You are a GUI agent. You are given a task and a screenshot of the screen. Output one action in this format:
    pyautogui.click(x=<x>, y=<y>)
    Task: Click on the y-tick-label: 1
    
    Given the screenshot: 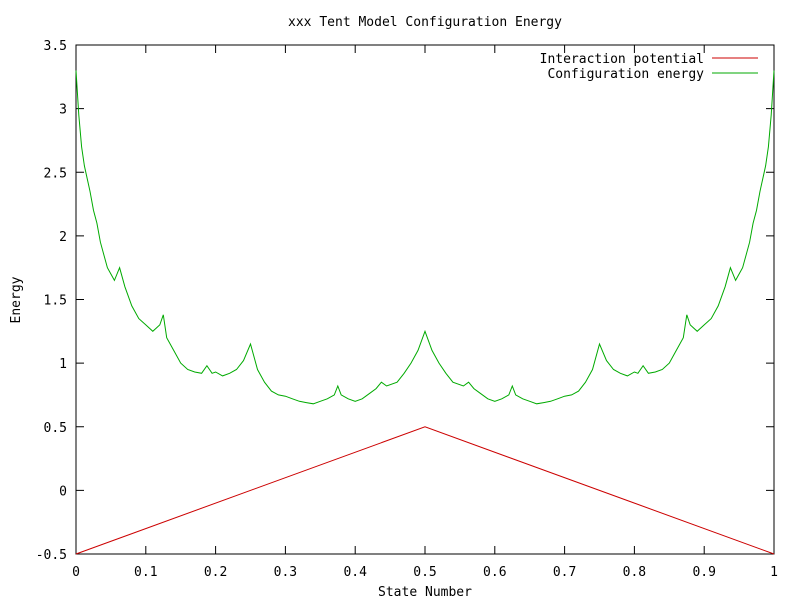 What is the action you would take?
    pyautogui.click(x=63, y=364)
    